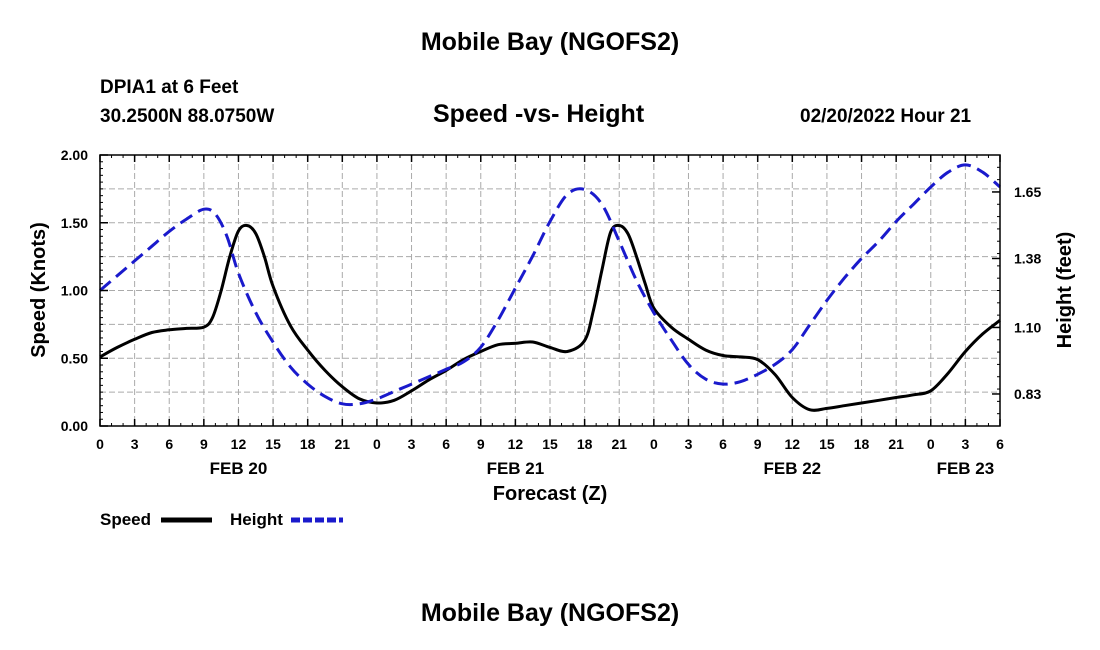  Describe the element at coordinates (1065, 290) in the screenshot. I see `y2-axis-label: Height (feet)` at that location.